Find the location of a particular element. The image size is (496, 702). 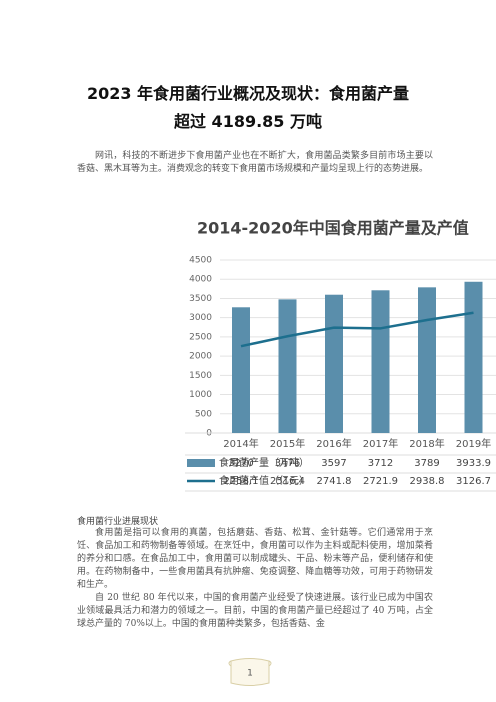

legend-swatch is located at coordinates (201, 463).